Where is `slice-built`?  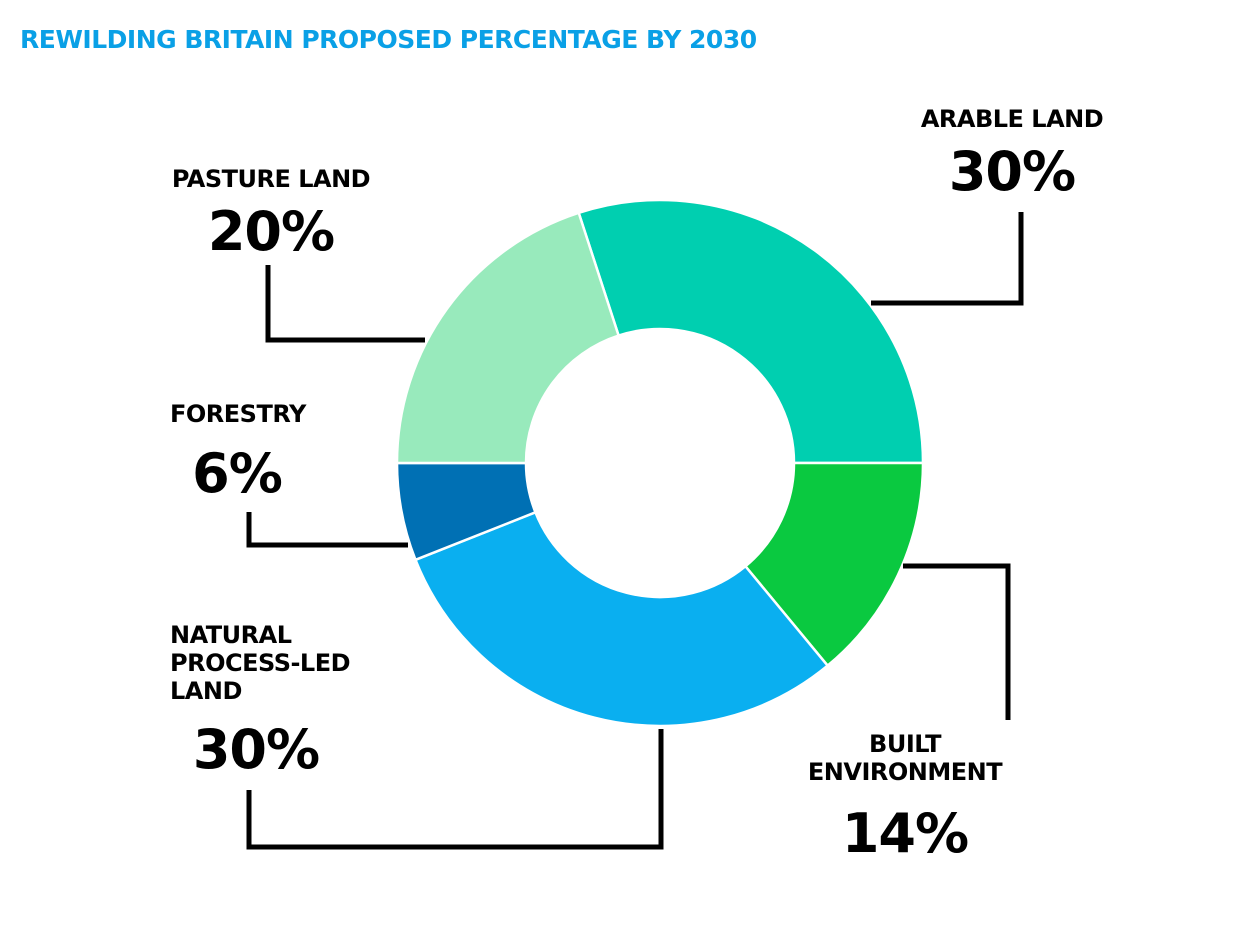 slice-built is located at coordinates (834, 564).